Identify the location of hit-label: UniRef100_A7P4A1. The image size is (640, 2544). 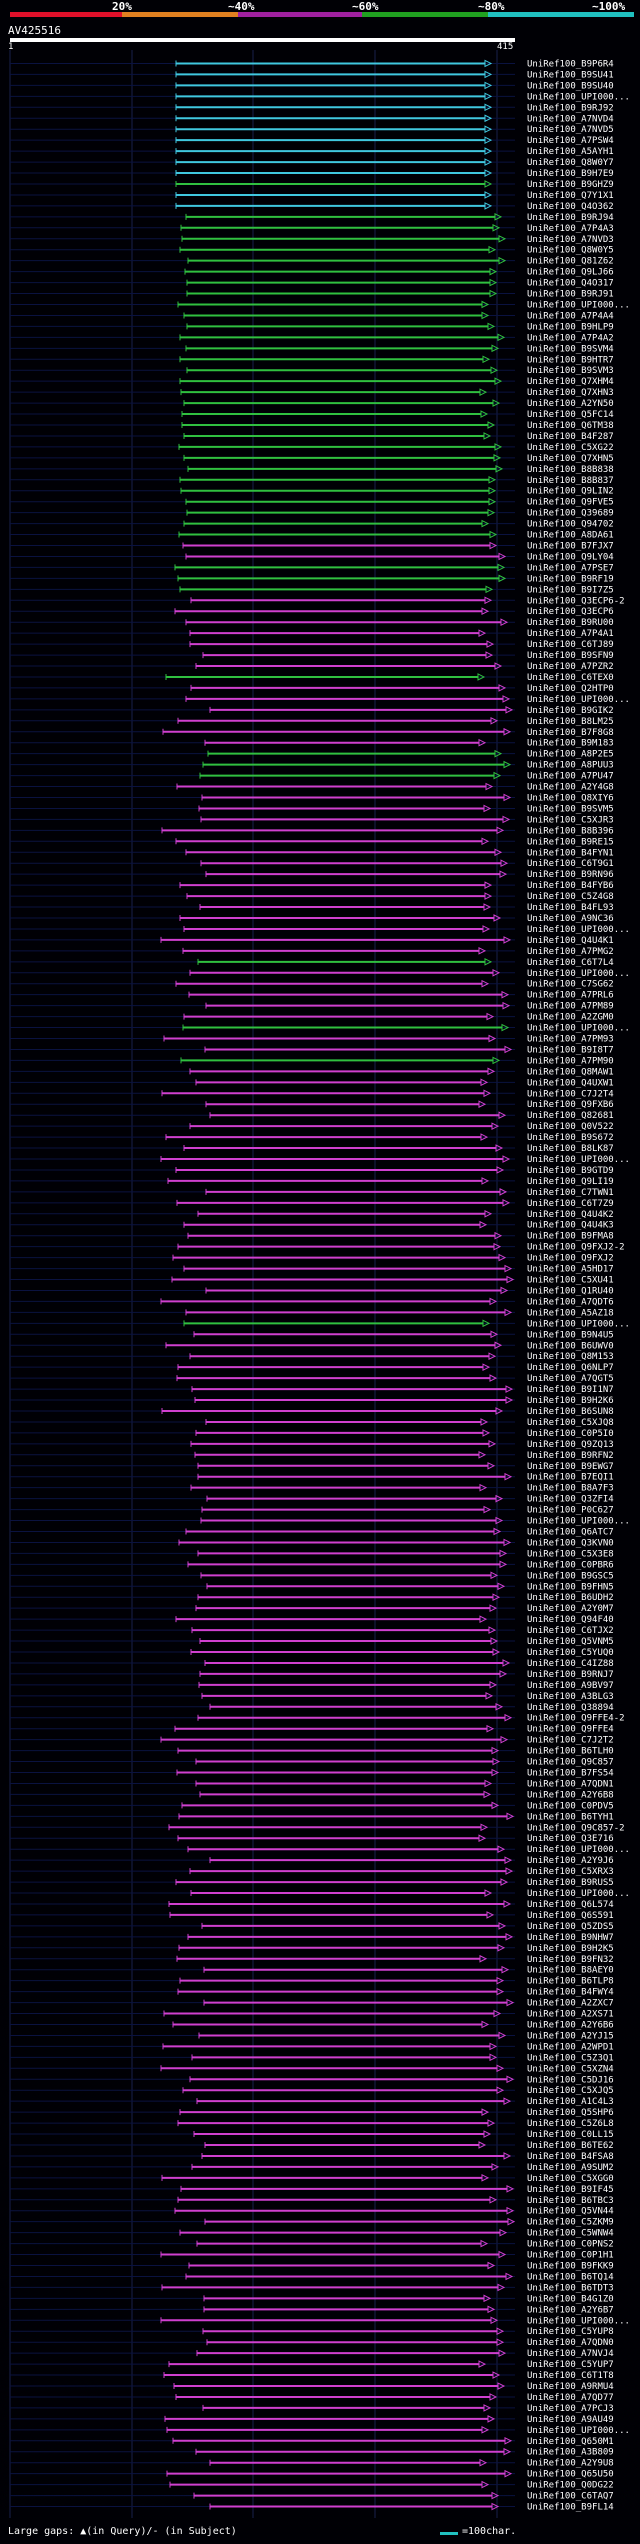
(570, 634).